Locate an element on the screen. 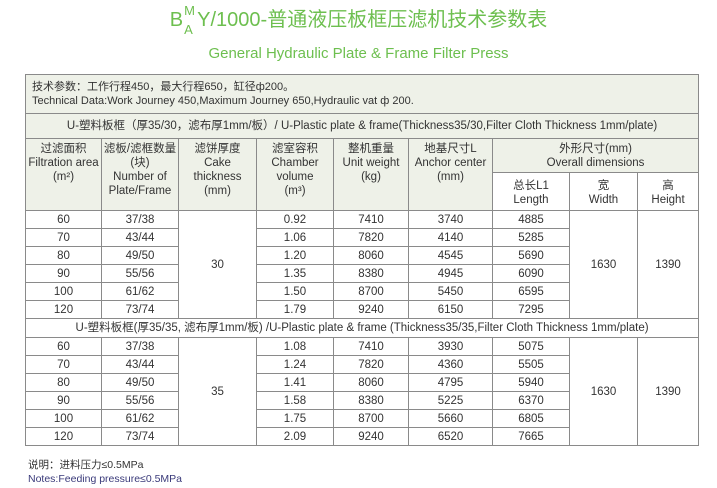 The height and width of the screenshot is (488, 717). header-line: Width is located at coordinates (603, 200).